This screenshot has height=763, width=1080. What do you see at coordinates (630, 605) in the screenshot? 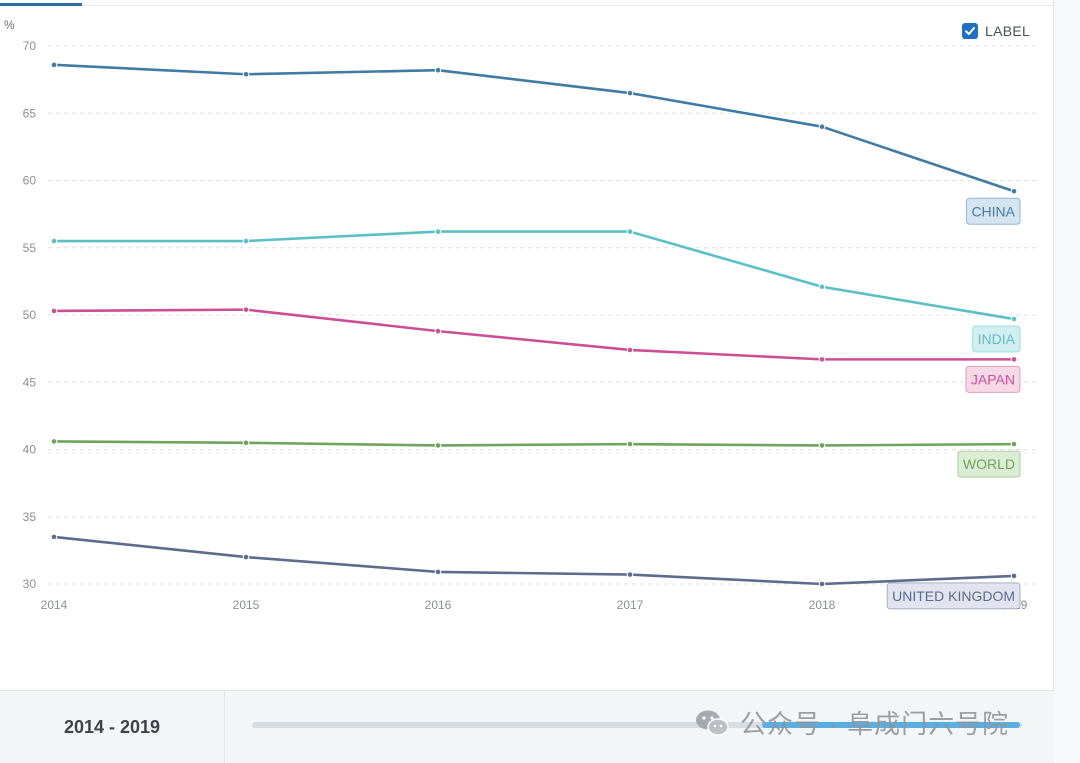
I see `x-tick-label: 2017` at bounding box center [630, 605].